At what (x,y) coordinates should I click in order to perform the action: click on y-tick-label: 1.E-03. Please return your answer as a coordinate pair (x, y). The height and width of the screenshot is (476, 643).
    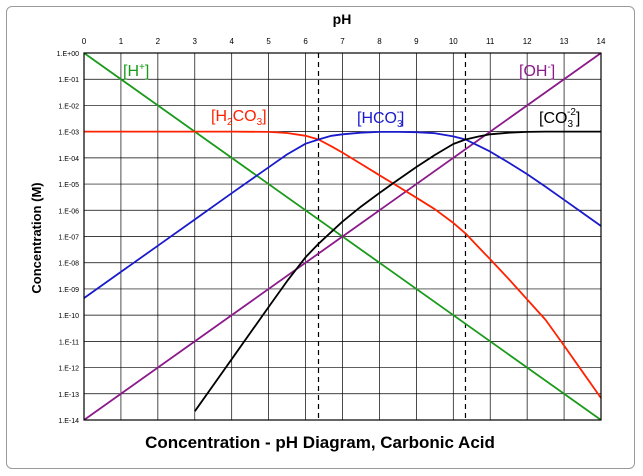
    Looking at the image, I should click on (68, 133).